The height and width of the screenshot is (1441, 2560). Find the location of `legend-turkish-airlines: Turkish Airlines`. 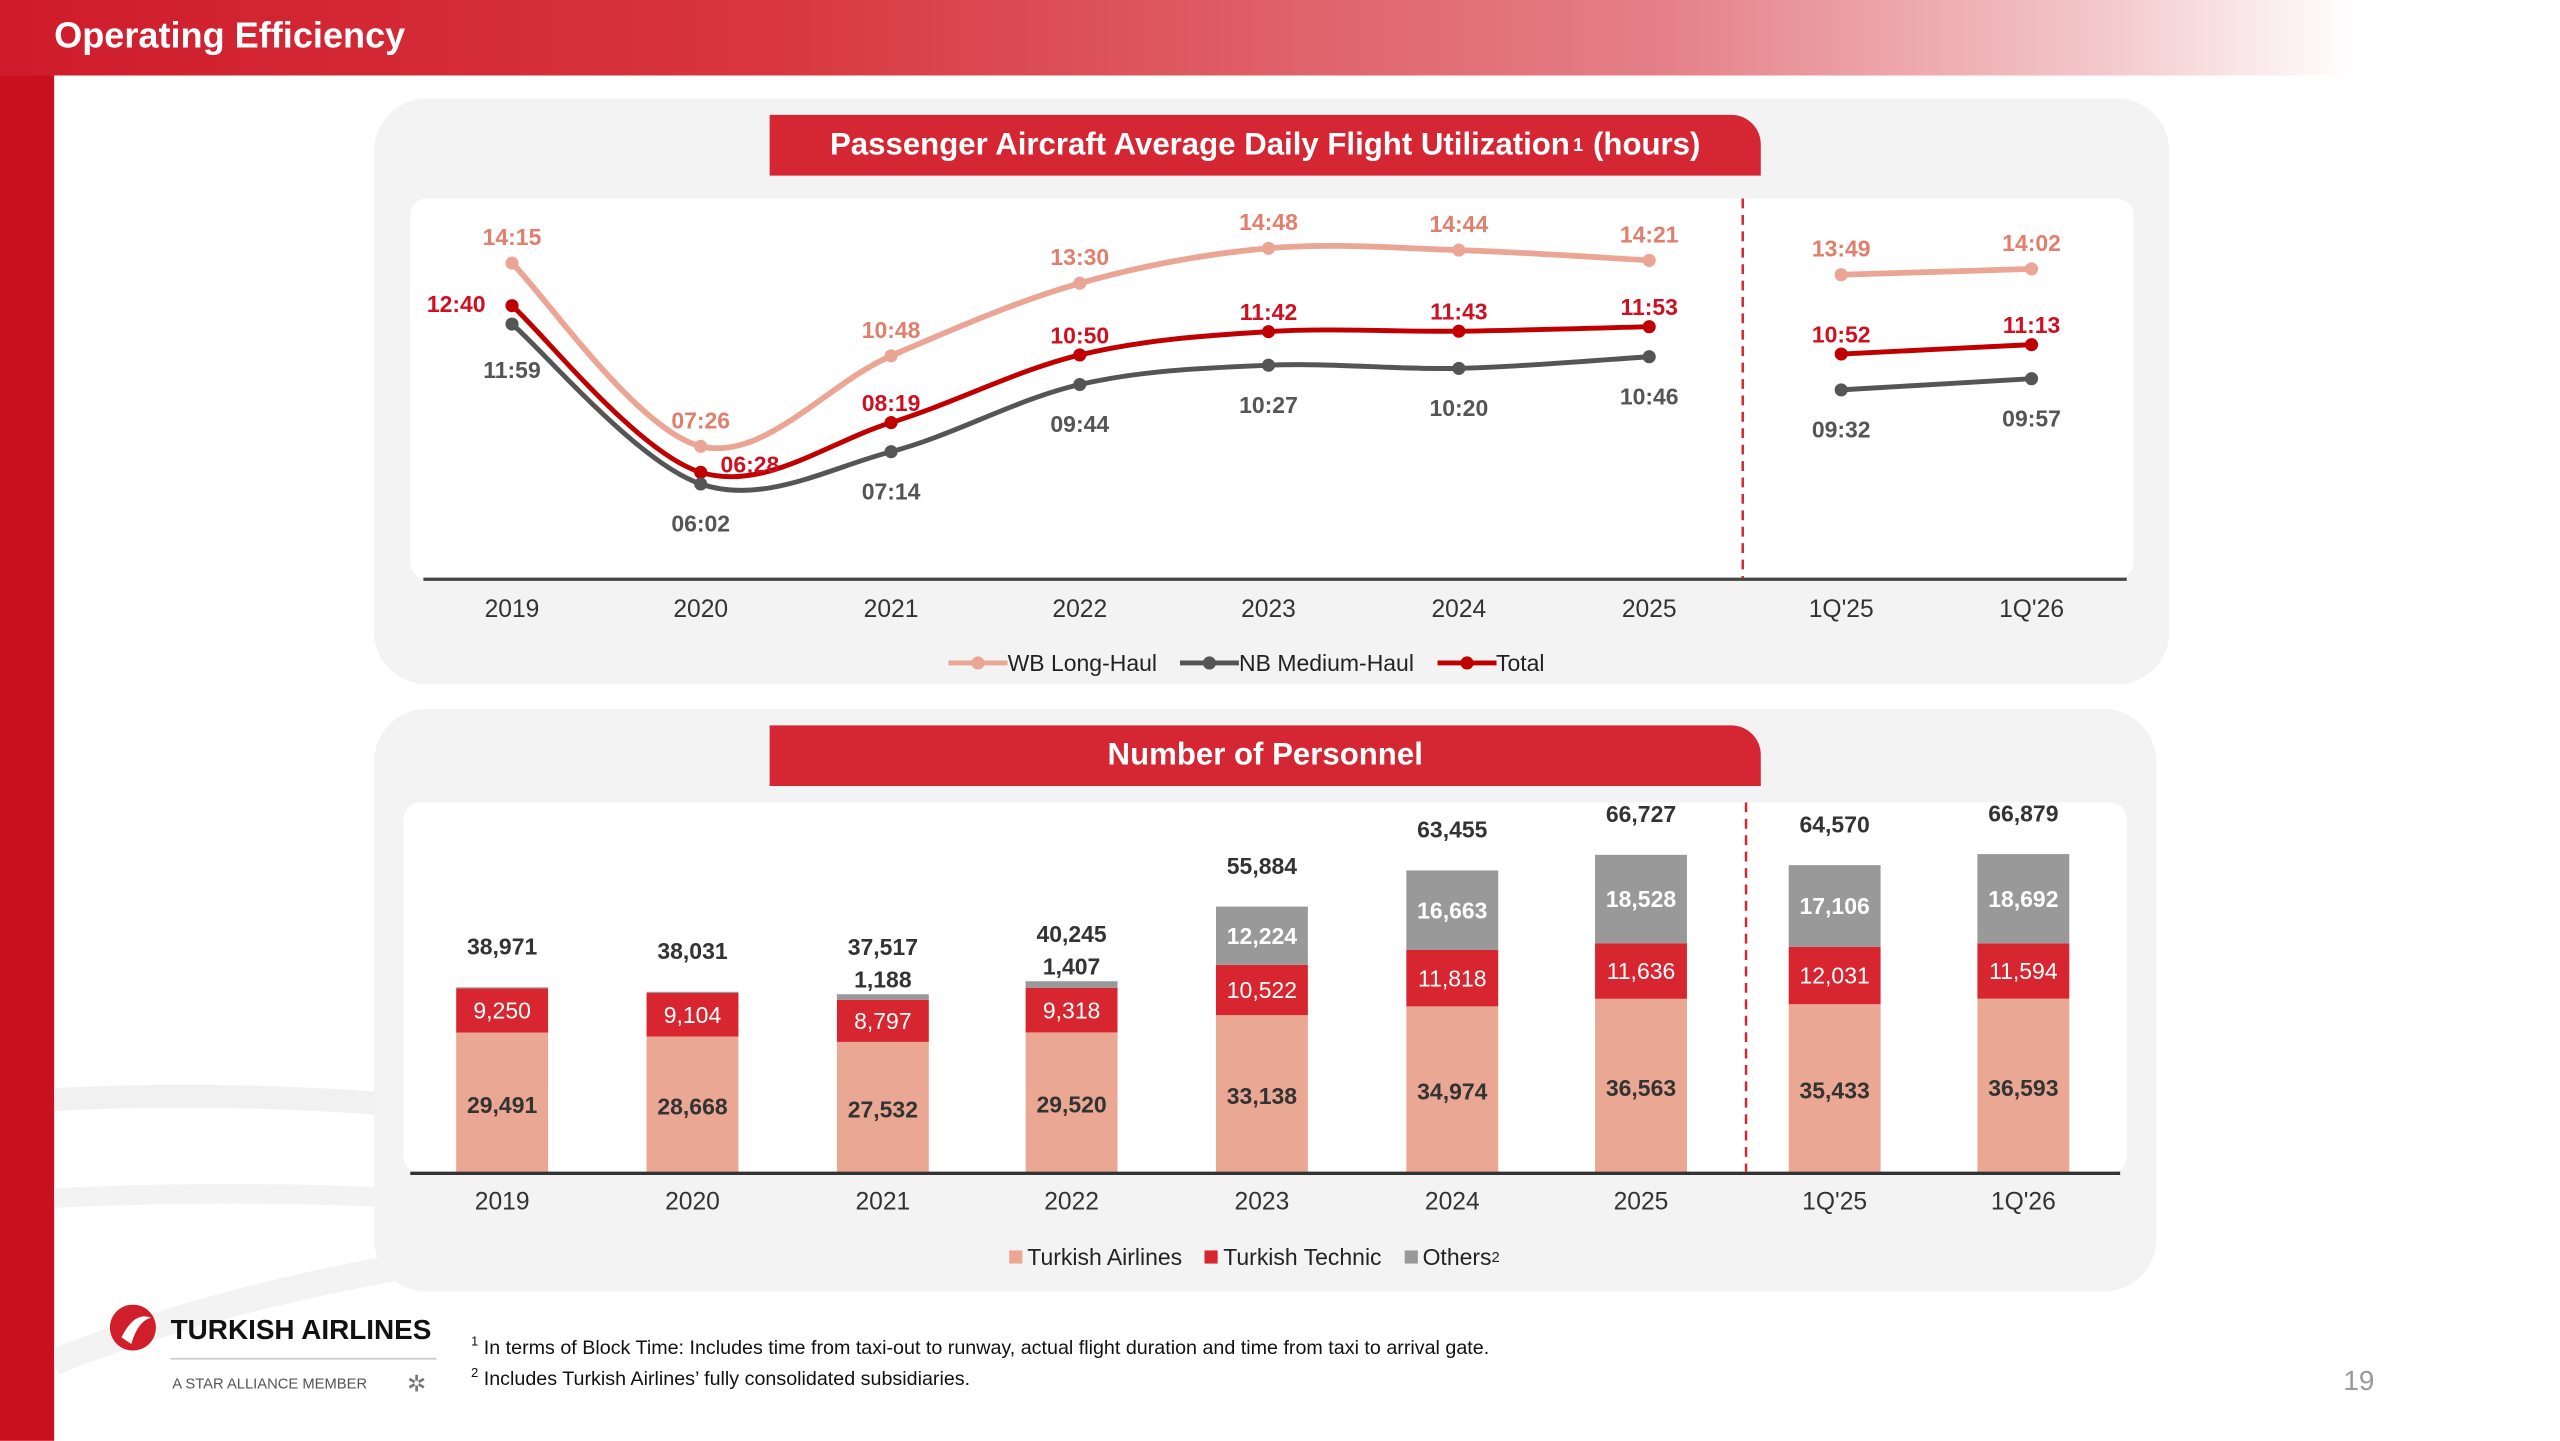

legend-turkish-airlines: Turkish Airlines is located at coordinates (1095, 1257).